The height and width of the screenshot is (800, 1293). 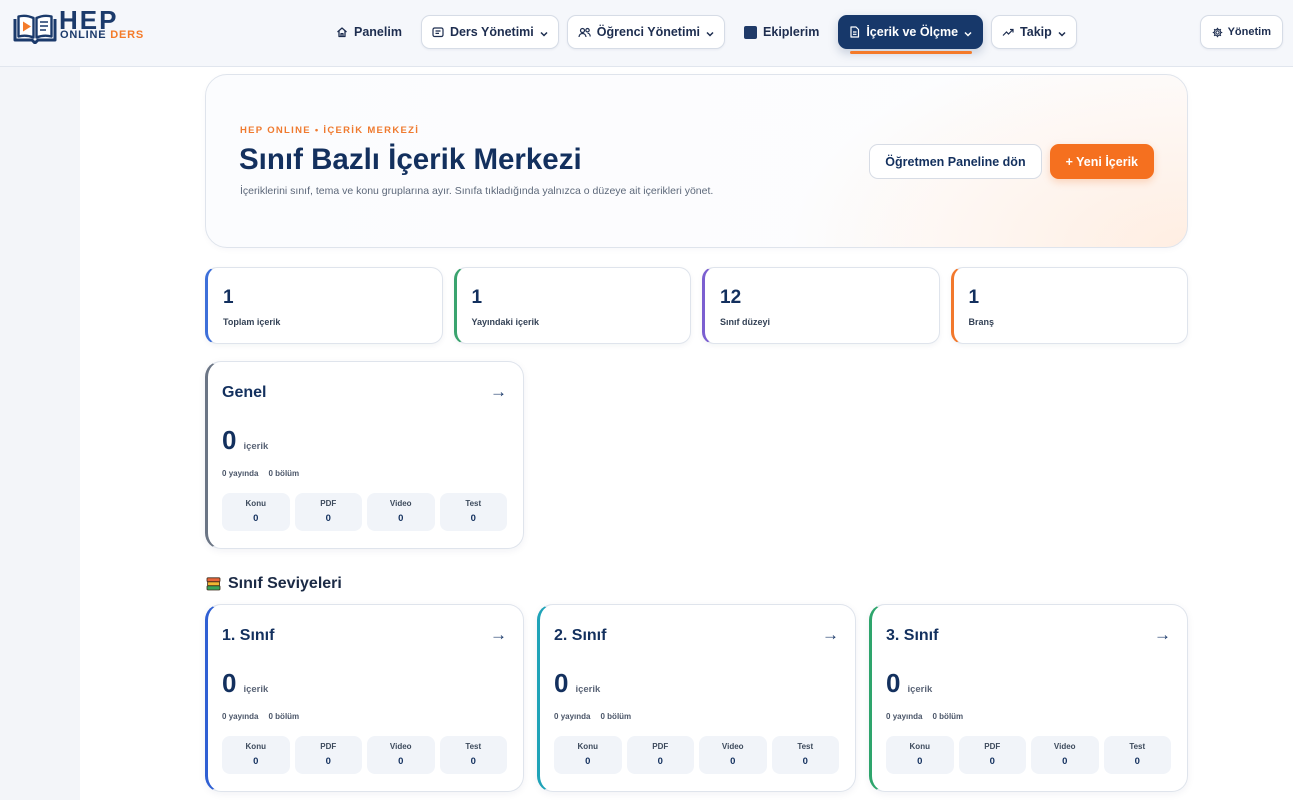 I want to click on stat-card-total-content: 1 Toplam içerik, so click(x=324, y=305).